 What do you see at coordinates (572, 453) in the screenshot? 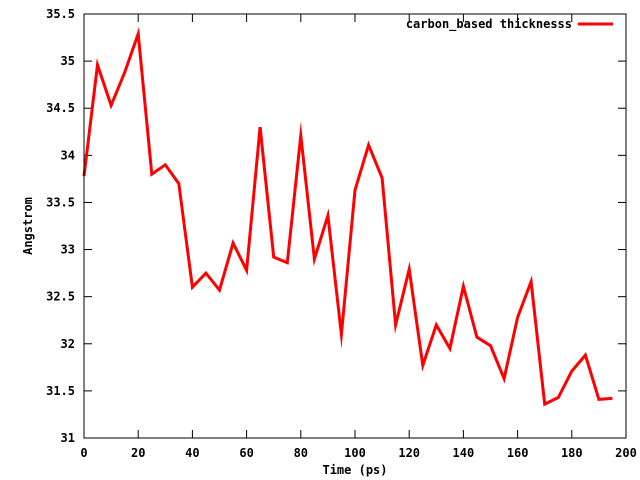
I see `x-tick-label: 180` at bounding box center [572, 453].